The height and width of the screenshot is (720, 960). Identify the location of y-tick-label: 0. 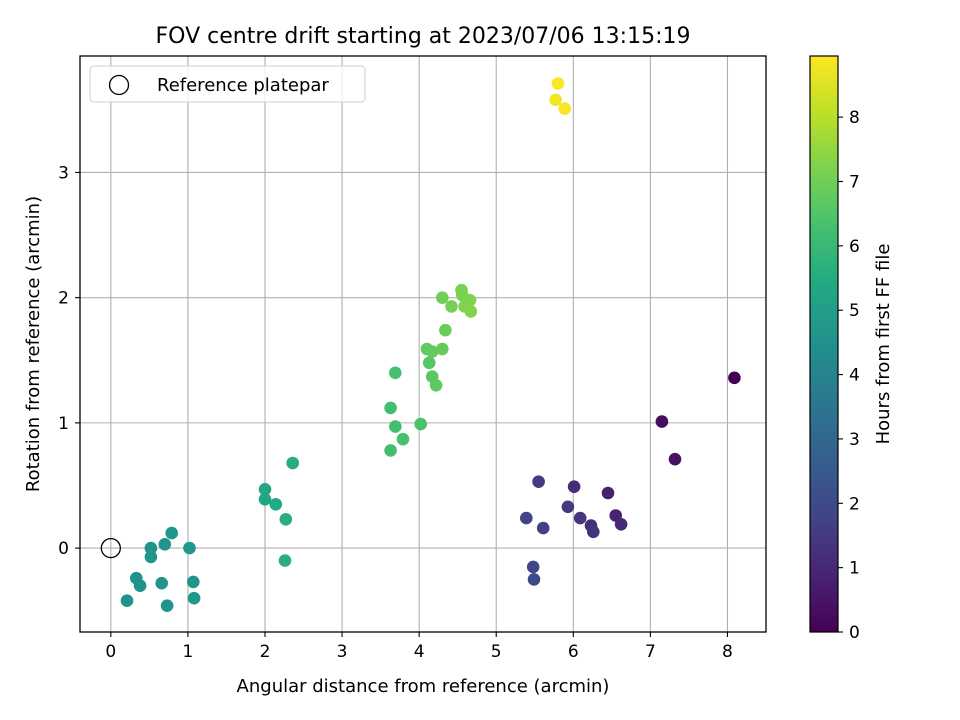
(63, 549).